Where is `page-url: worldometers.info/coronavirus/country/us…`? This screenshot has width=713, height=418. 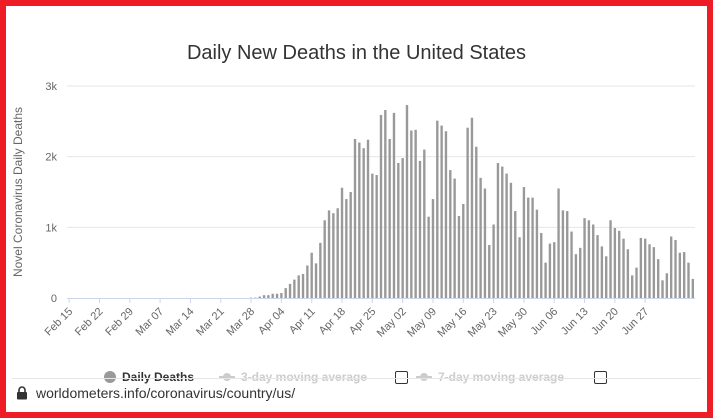 page-url: worldometers.info/coronavirus/country/us… is located at coordinates (166, 392).